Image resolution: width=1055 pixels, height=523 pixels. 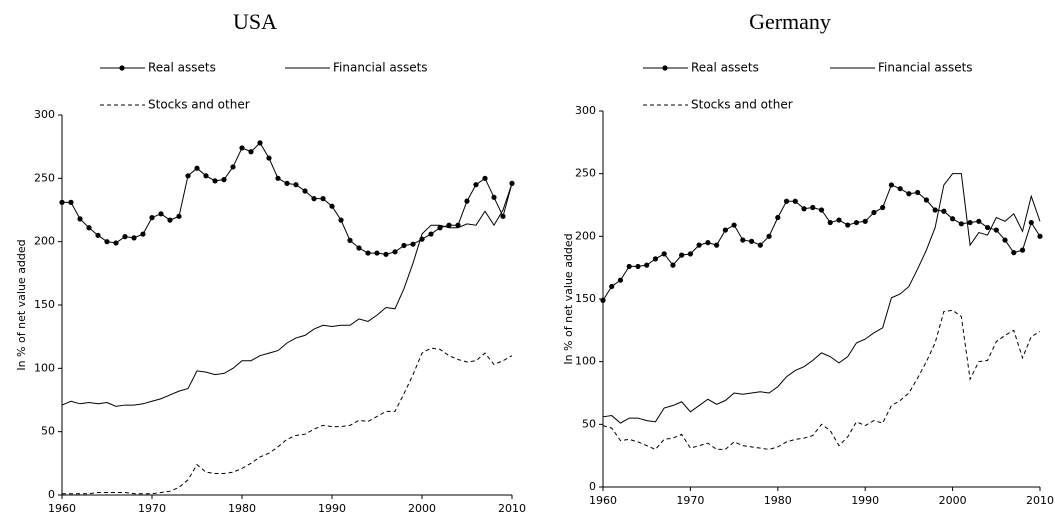 What do you see at coordinates (585, 298) in the screenshot?
I see `y-tick-label: 150` at bounding box center [585, 298].